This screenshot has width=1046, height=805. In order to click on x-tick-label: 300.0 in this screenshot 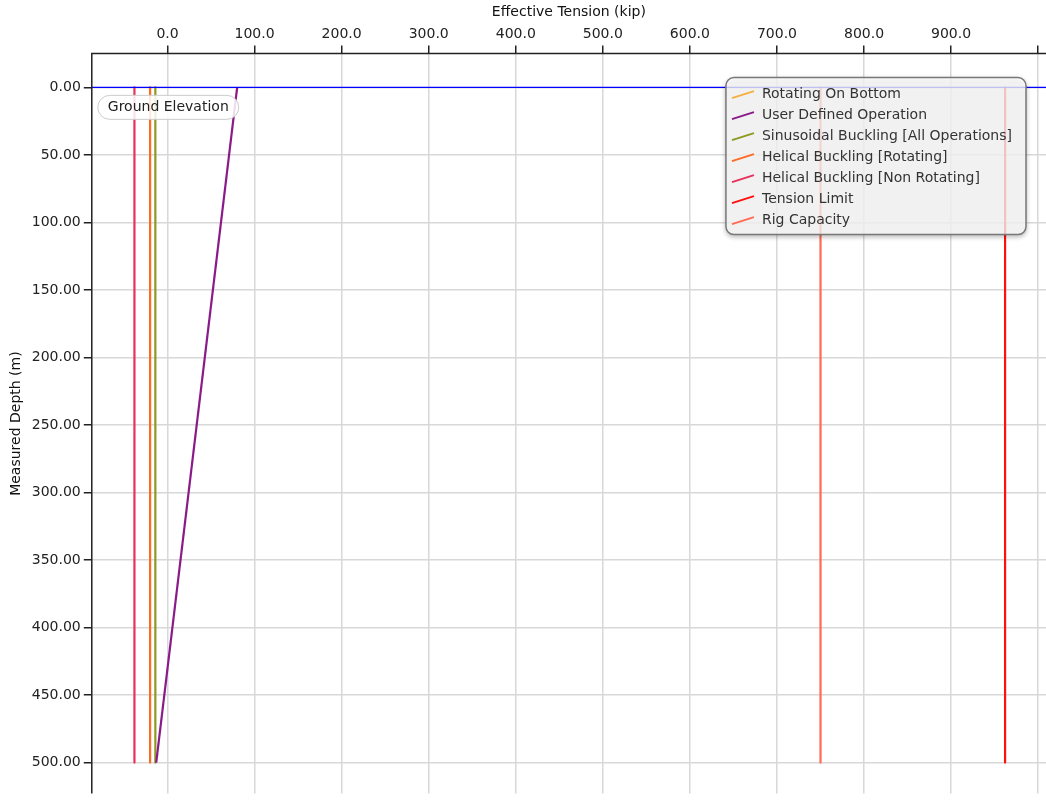, I will do `click(428, 32)`.